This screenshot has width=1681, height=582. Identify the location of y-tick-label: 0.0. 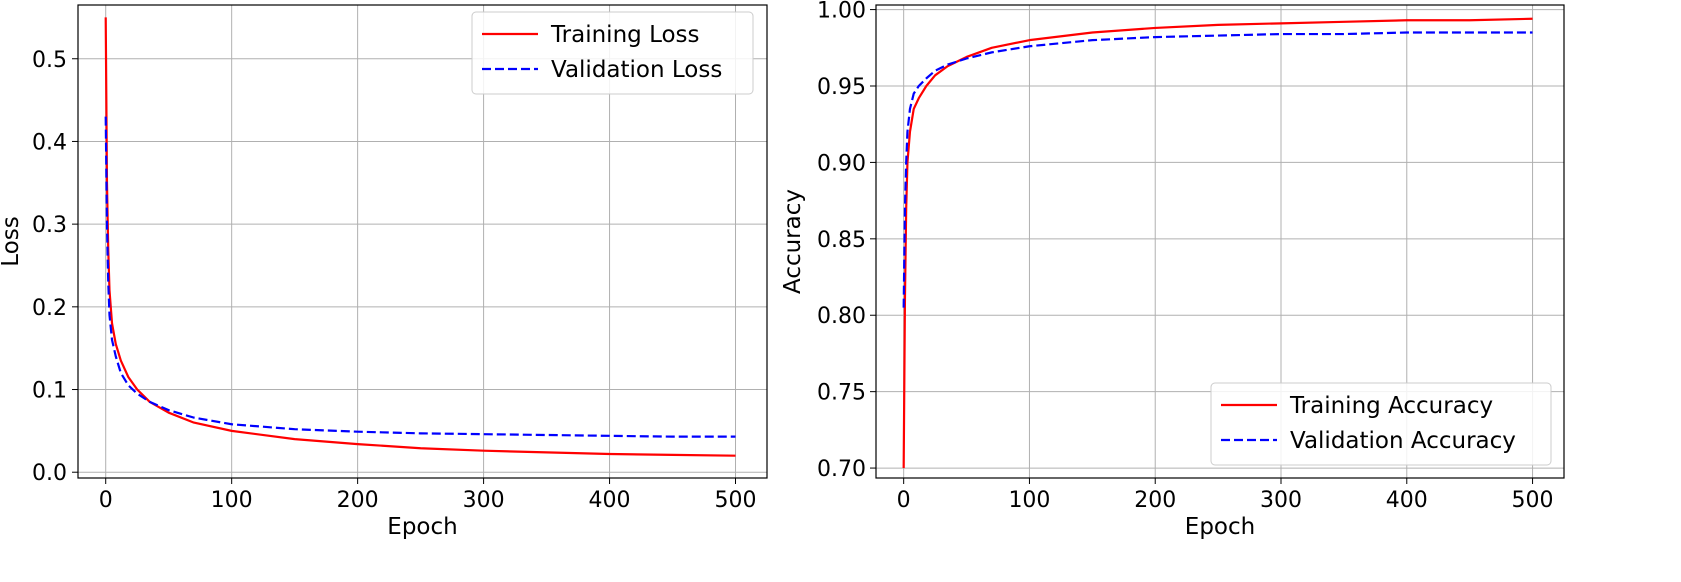
(49, 473).